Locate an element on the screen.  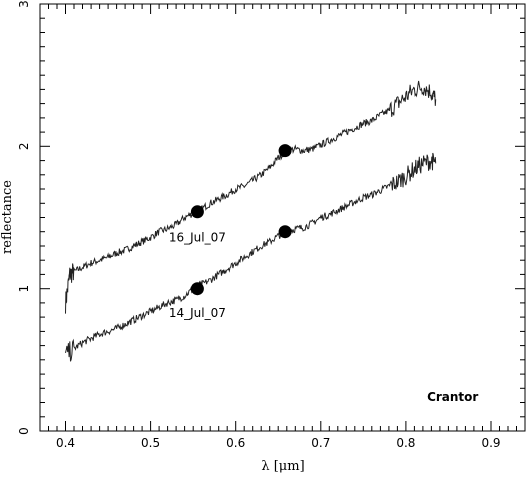
annotation-label: 14_Jul_07 is located at coordinates (197, 313).